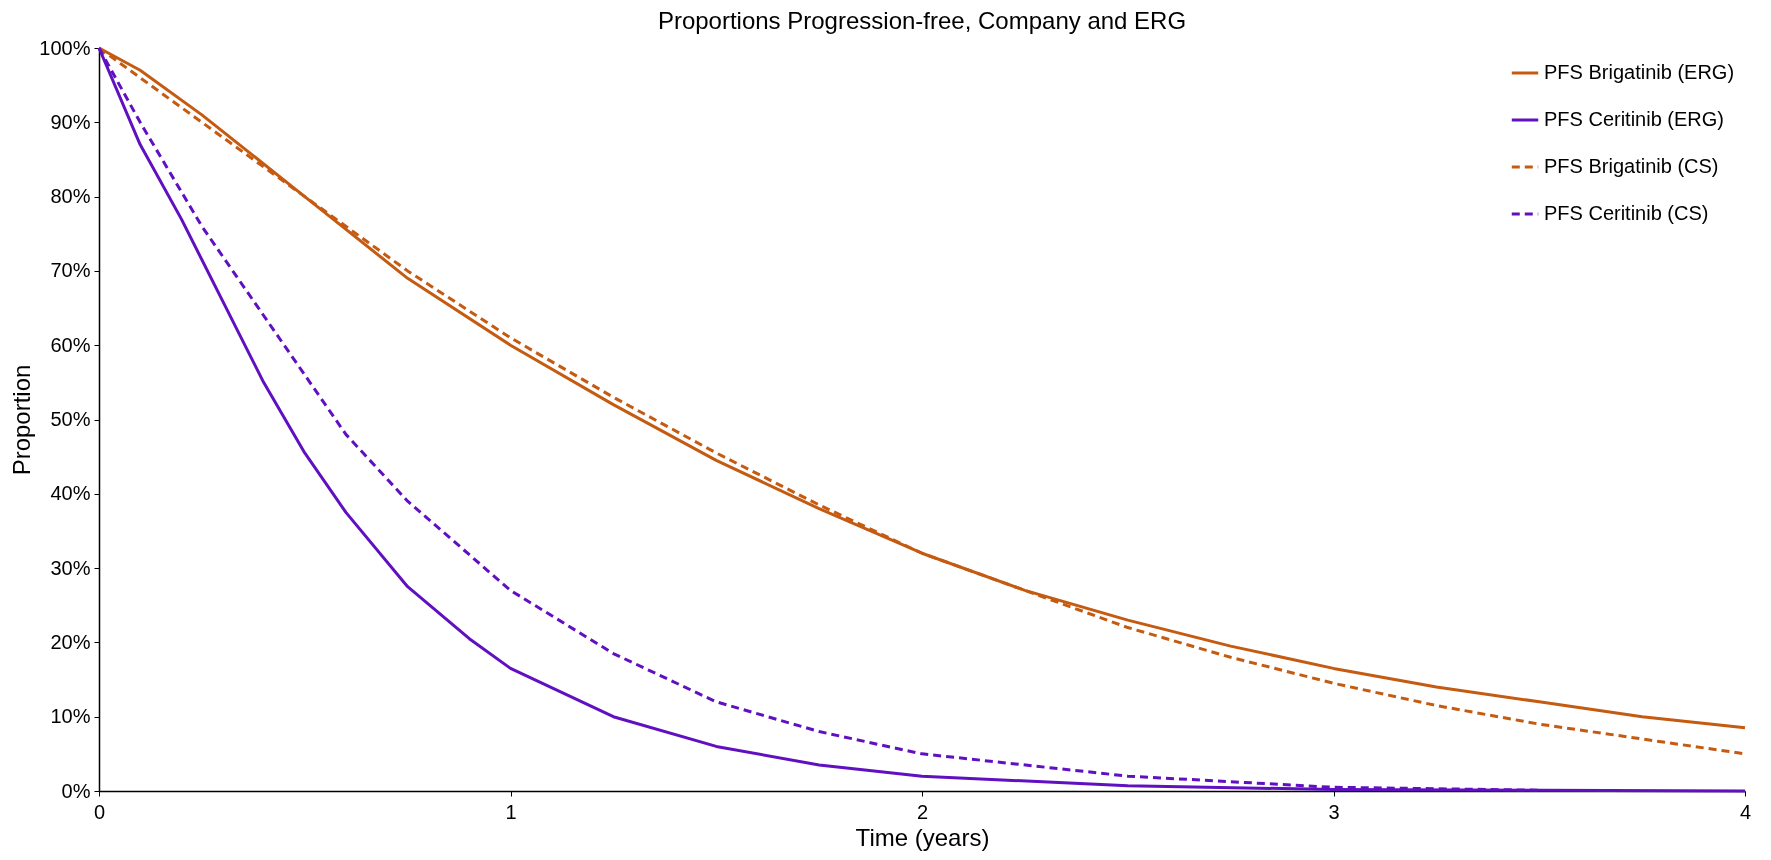 The height and width of the screenshot is (860, 1771). Describe the element at coordinates (70, 196) in the screenshot. I see `y-tick-label: 80%` at that location.